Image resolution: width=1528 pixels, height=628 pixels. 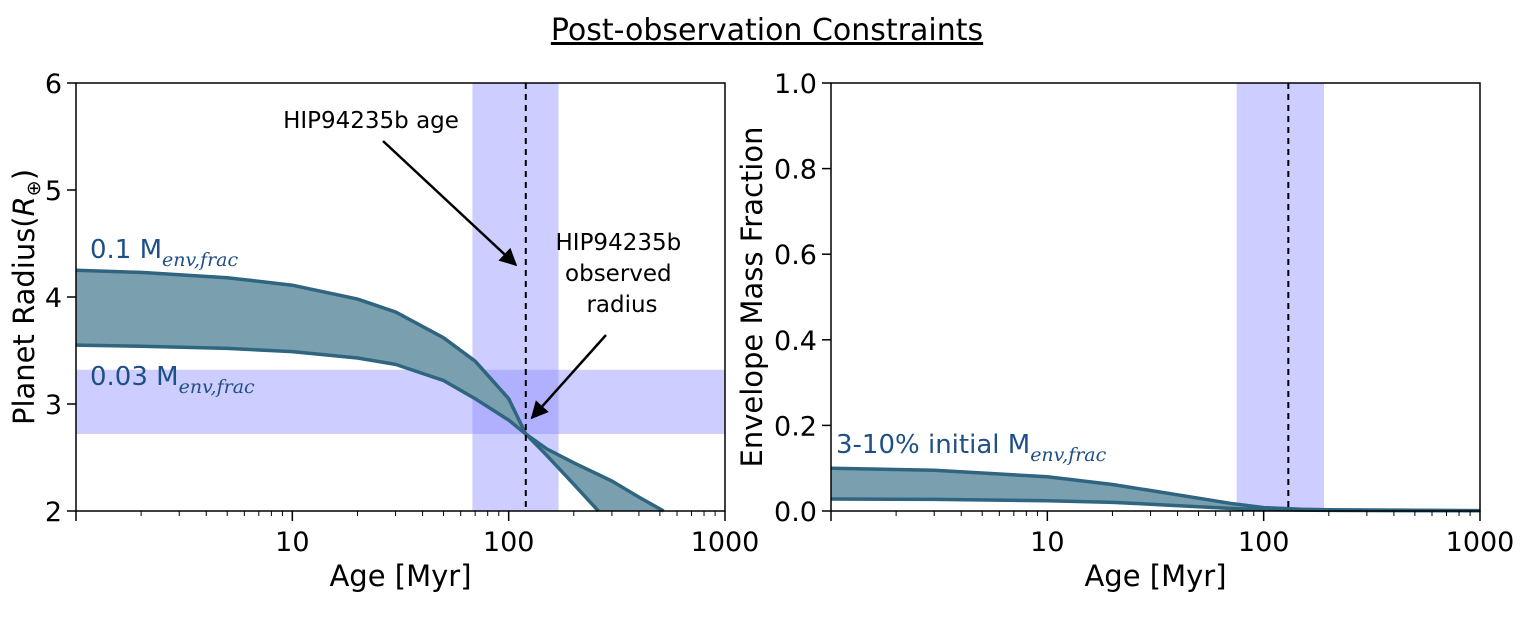 I want to click on r-age-band, so click(x=1280, y=297).